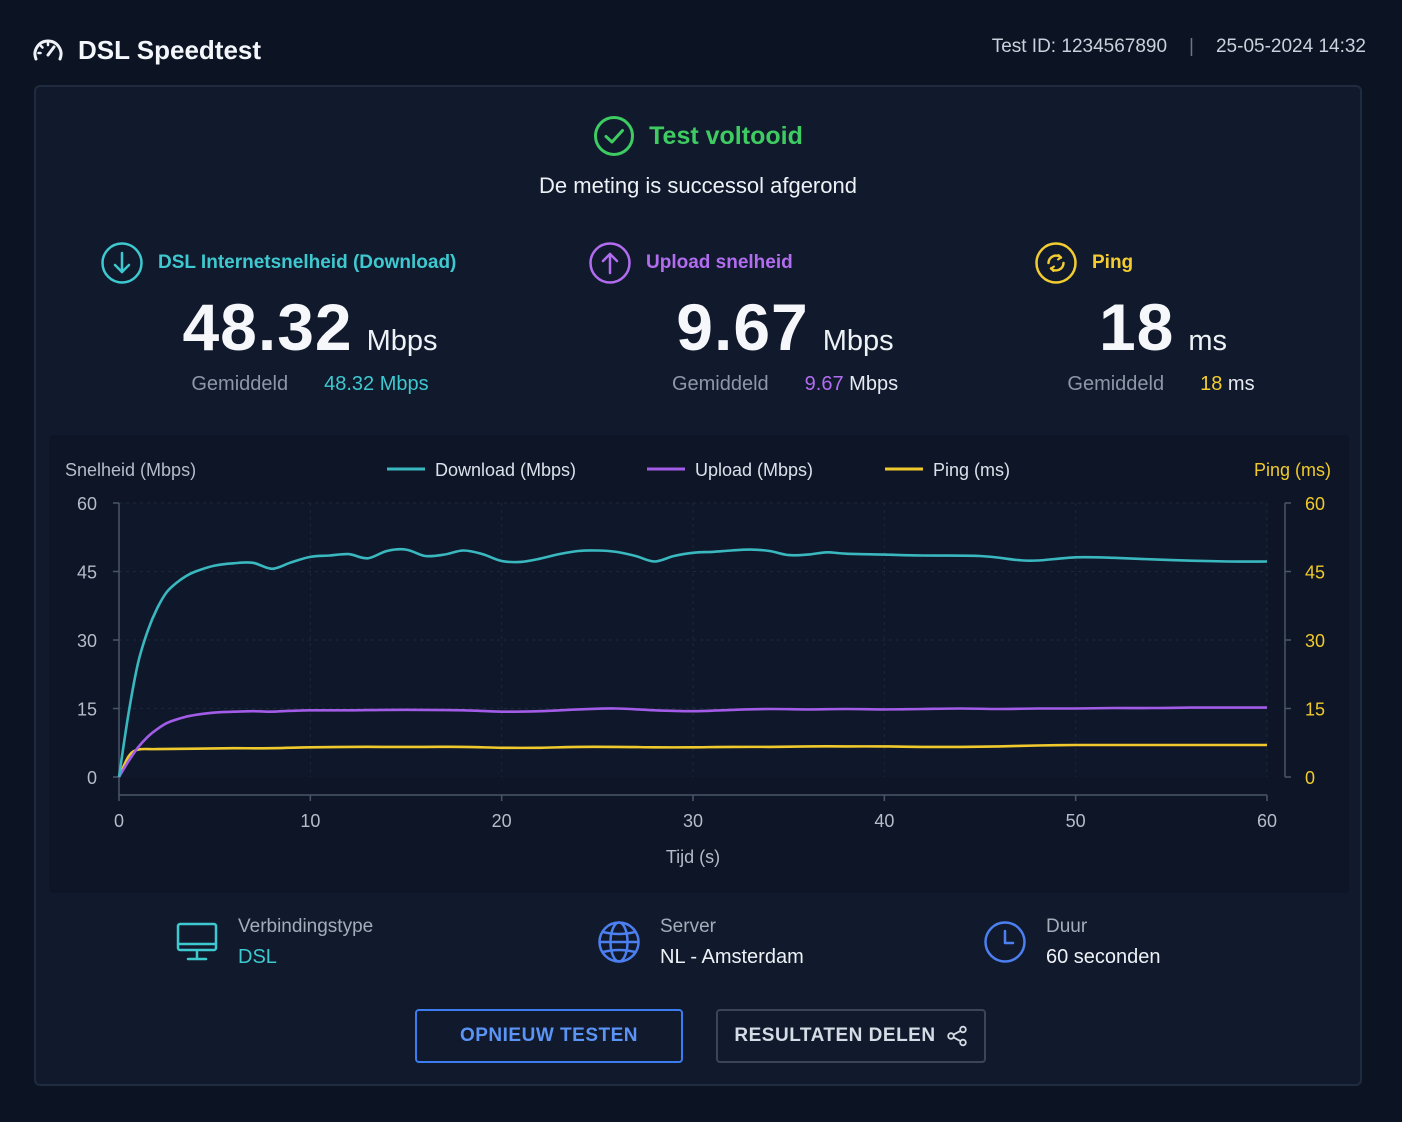 The image size is (1402, 1122). What do you see at coordinates (310, 821) in the screenshot?
I see `x-tick-label: 10` at bounding box center [310, 821].